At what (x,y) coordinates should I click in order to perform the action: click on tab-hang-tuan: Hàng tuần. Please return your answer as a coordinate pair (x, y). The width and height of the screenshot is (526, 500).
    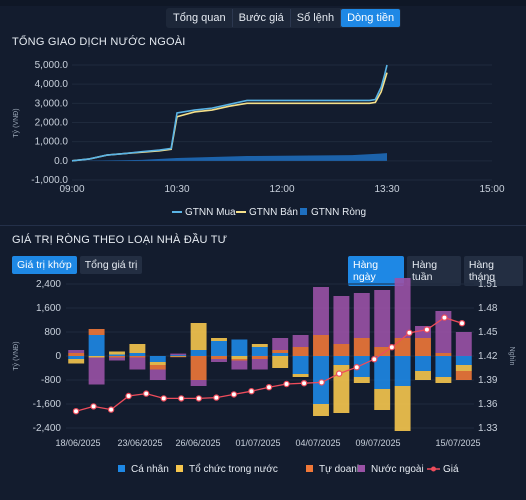
    Looking at the image, I should click on (433, 271).